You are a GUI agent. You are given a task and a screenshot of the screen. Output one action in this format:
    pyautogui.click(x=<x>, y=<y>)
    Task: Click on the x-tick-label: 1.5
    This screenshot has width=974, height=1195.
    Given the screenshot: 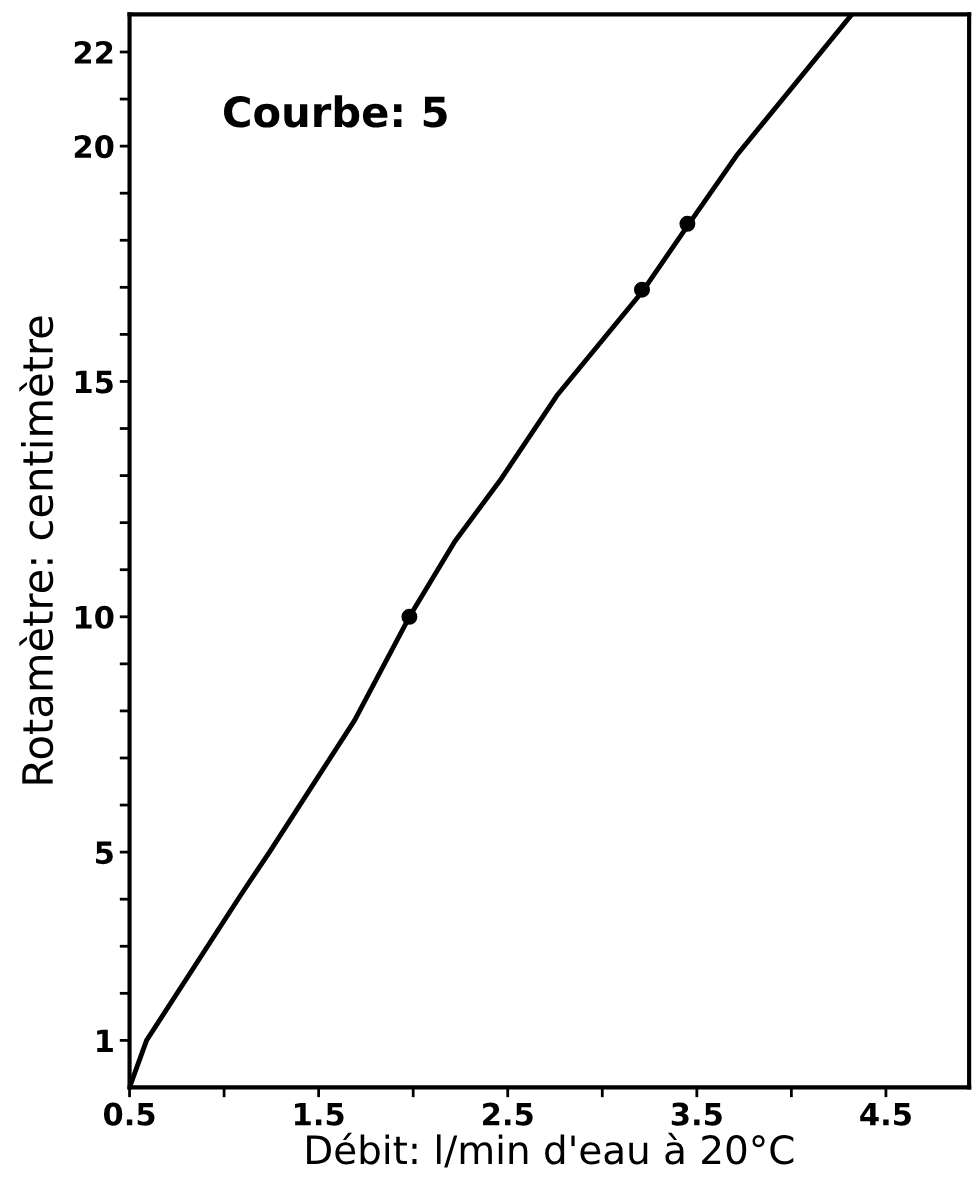 What is the action you would take?
    pyautogui.click(x=319, y=1114)
    